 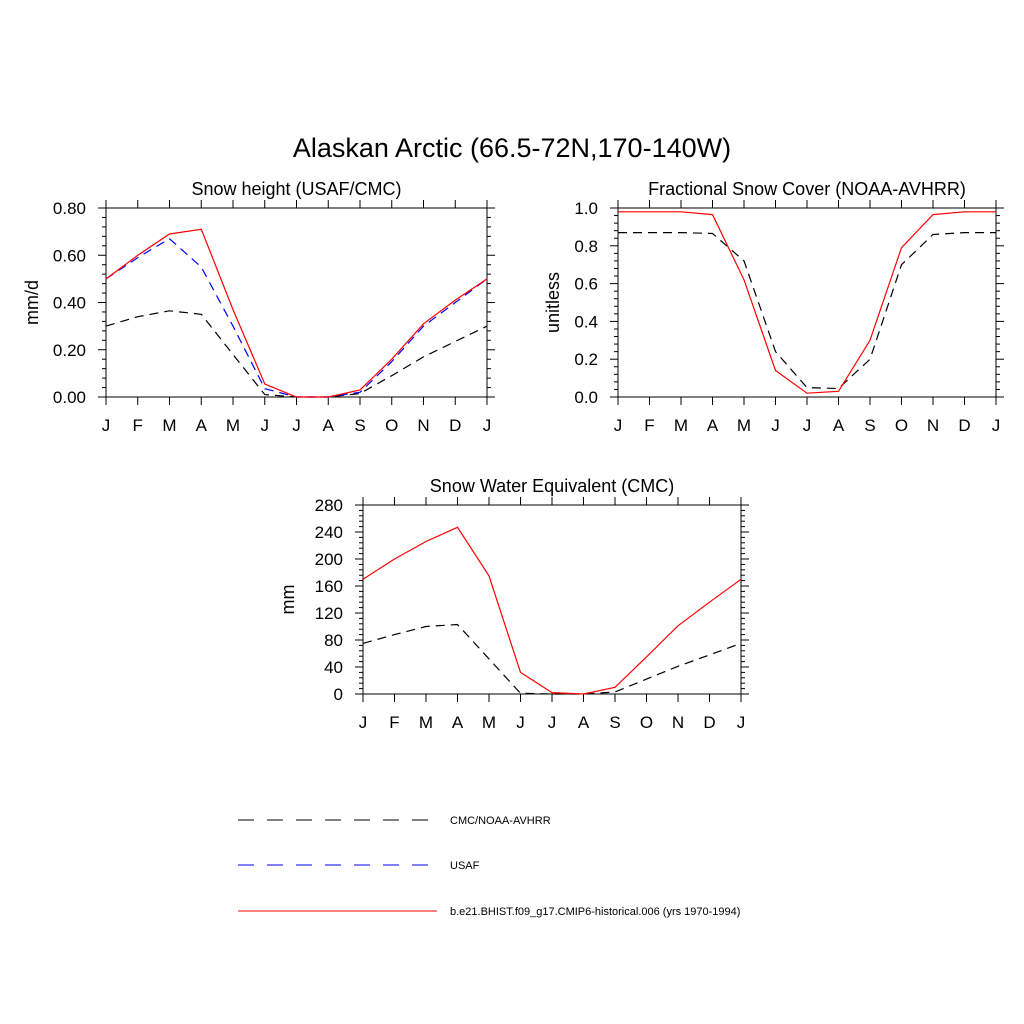 What do you see at coordinates (586, 246) in the screenshot?
I see `y-tick-label: 0.8` at bounding box center [586, 246].